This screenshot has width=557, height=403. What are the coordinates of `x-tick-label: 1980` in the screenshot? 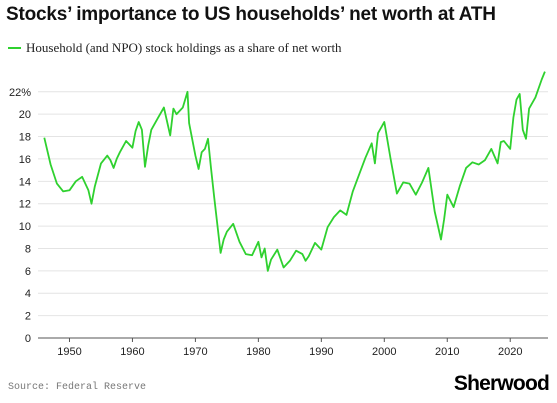 It's located at (258, 352).